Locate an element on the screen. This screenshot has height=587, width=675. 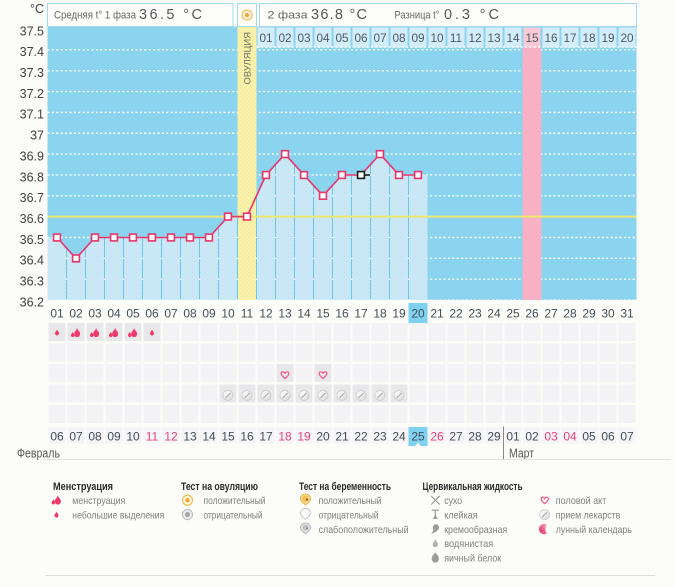
svg-text: 26 is located at coordinates (532, 314).